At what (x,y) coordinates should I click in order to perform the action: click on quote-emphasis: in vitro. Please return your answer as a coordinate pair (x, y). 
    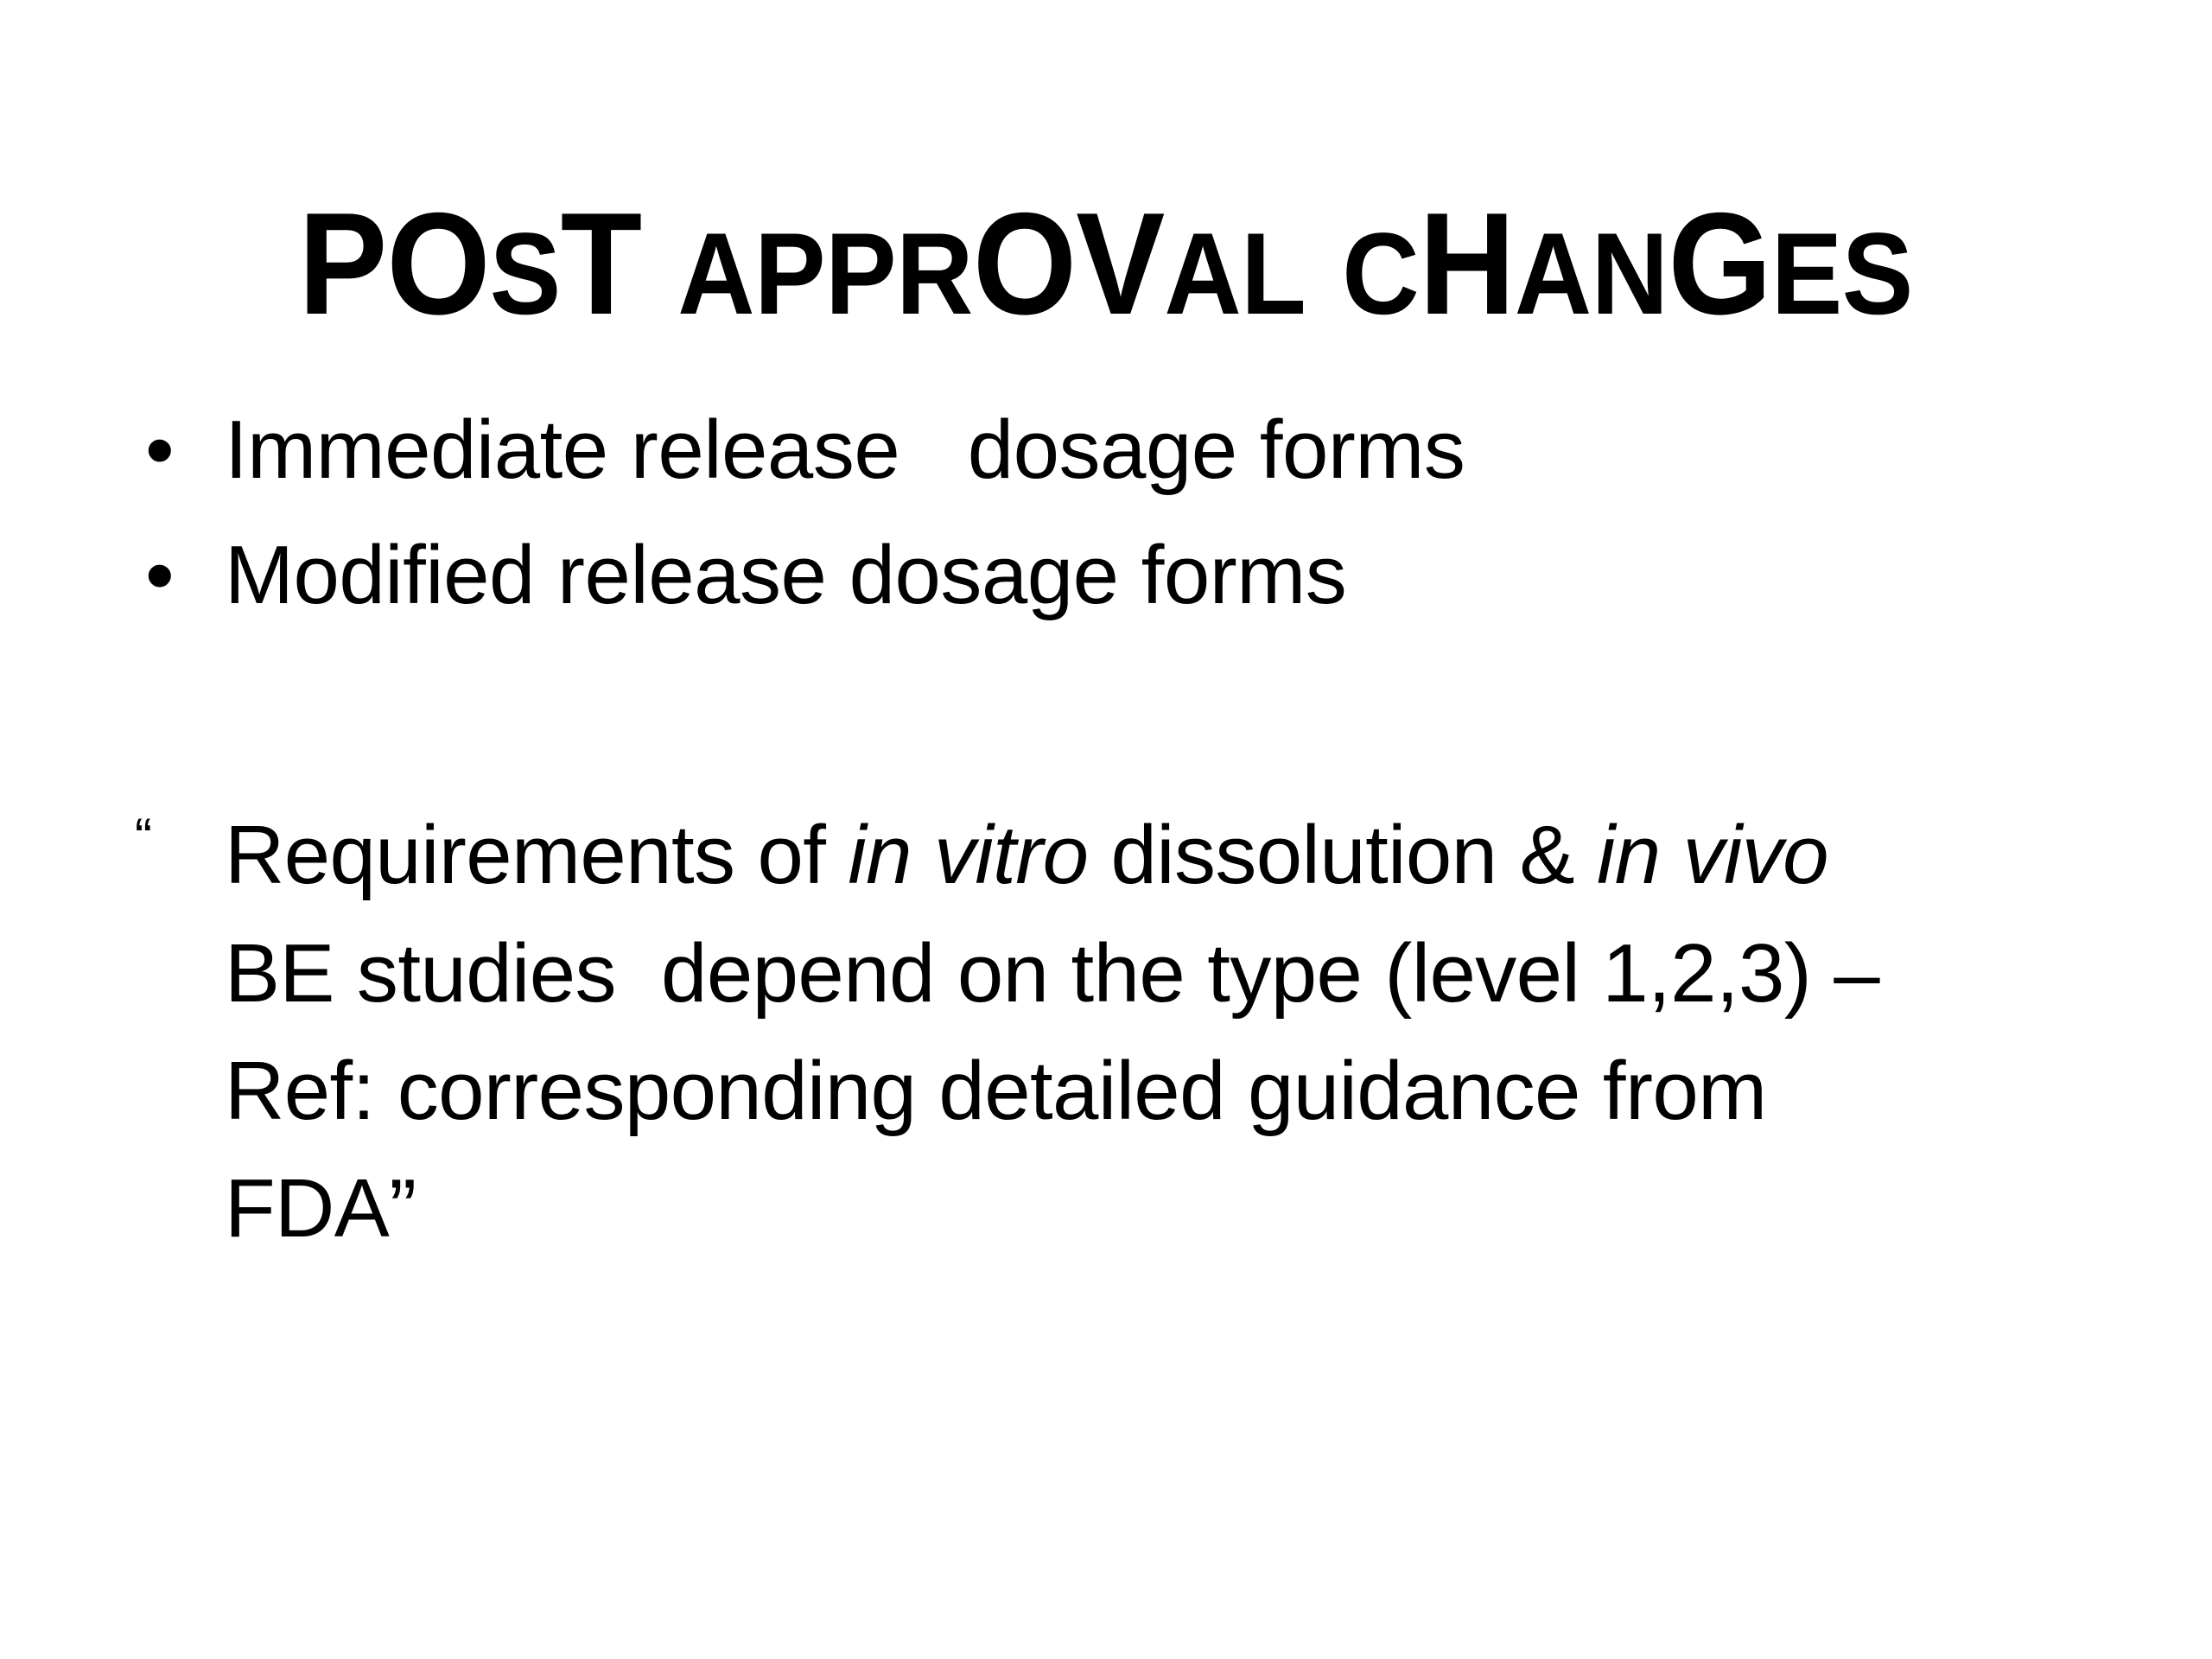
    Looking at the image, I should click on (968, 855).